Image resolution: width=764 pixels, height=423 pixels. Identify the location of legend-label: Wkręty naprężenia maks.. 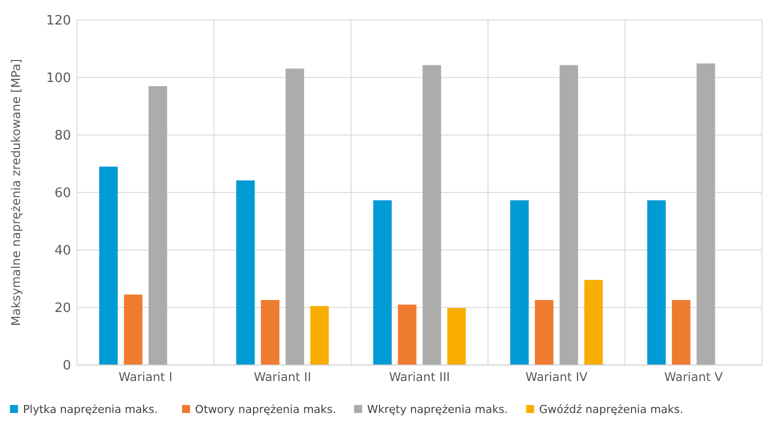
(437, 409).